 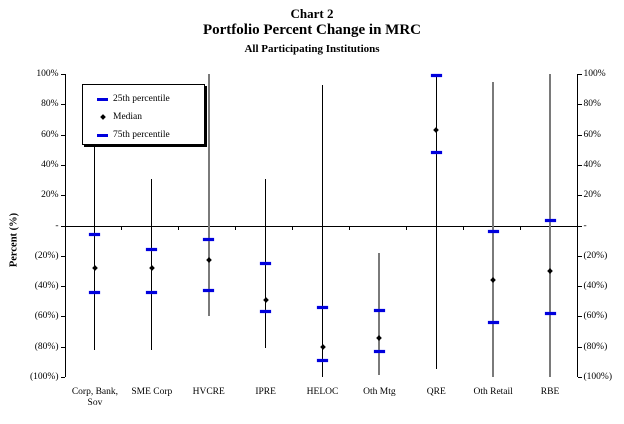 I want to click on y-tick-label-right: (80%), so click(x=595, y=346).